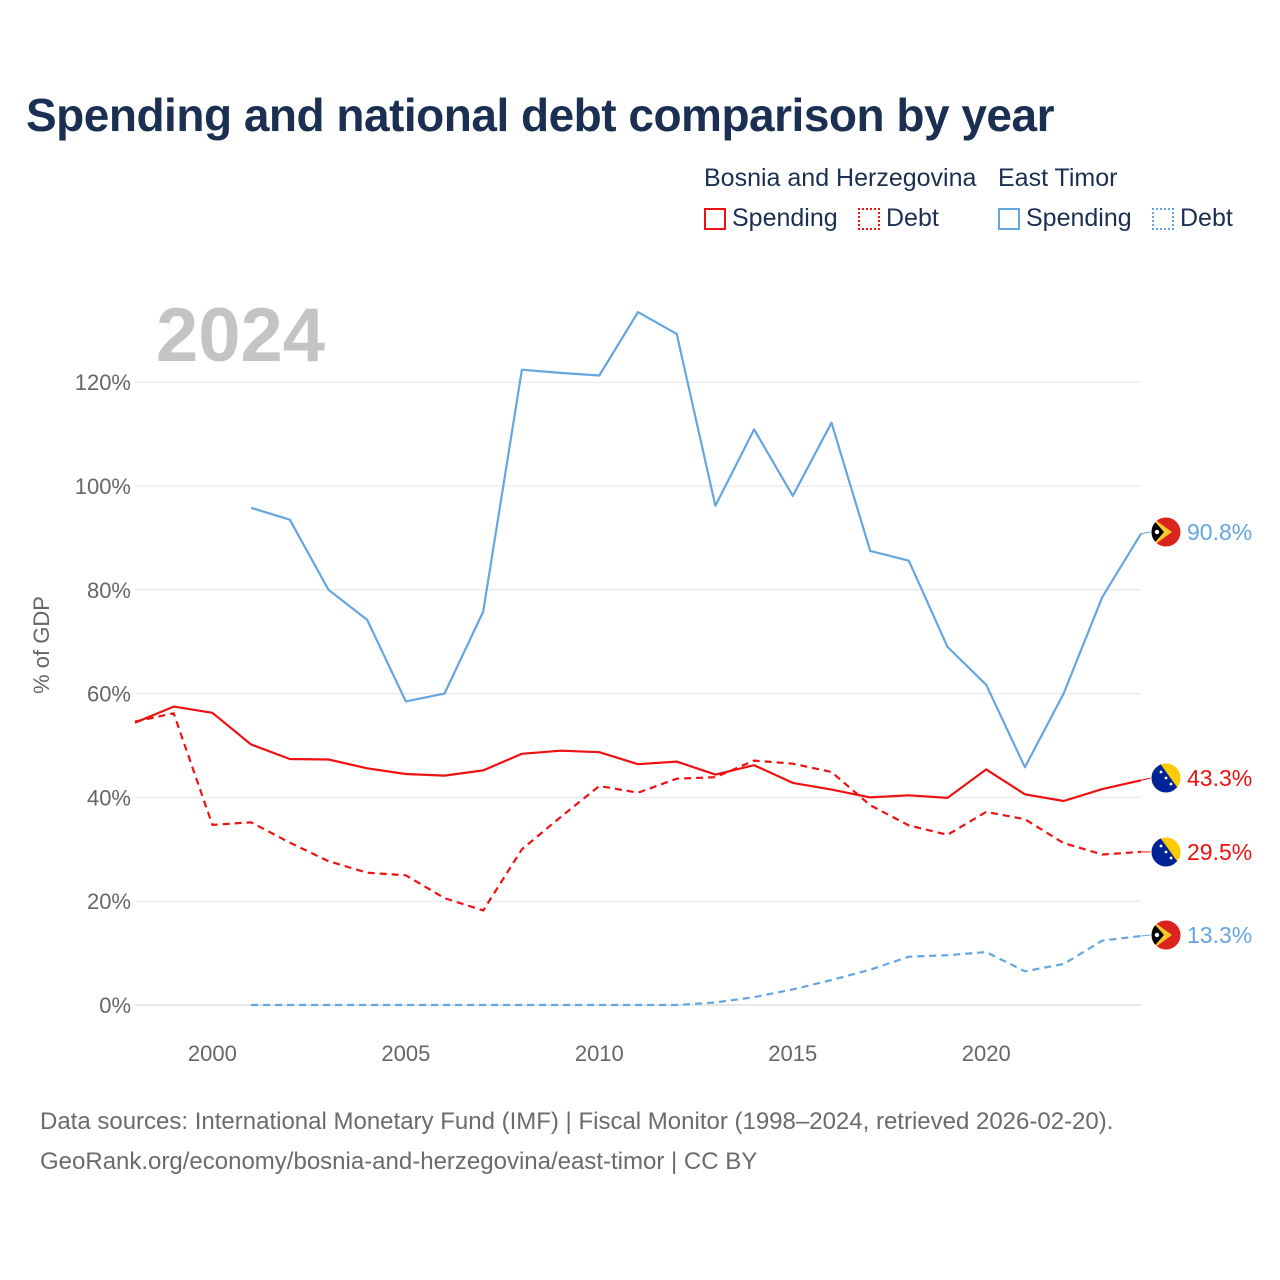 The height and width of the screenshot is (1280, 1280). I want to click on y-tick-label: 40%, so click(109, 797).